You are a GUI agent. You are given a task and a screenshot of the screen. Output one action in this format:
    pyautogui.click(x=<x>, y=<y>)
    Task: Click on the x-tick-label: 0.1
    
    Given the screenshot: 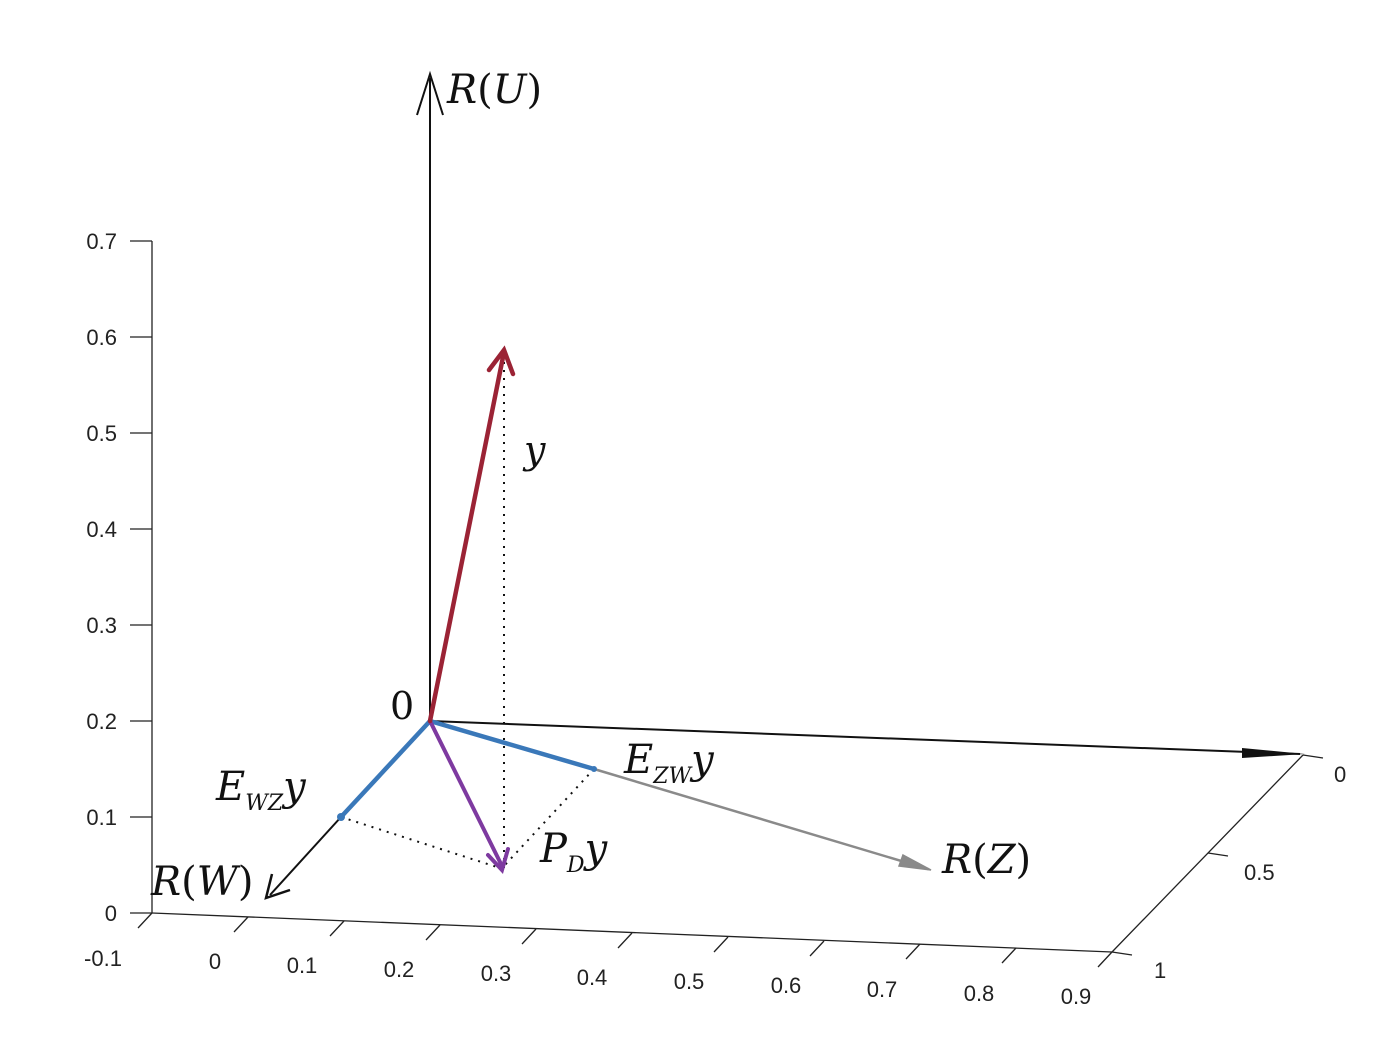 What is the action you would take?
    pyautogui.click(x=302, y=965)
    